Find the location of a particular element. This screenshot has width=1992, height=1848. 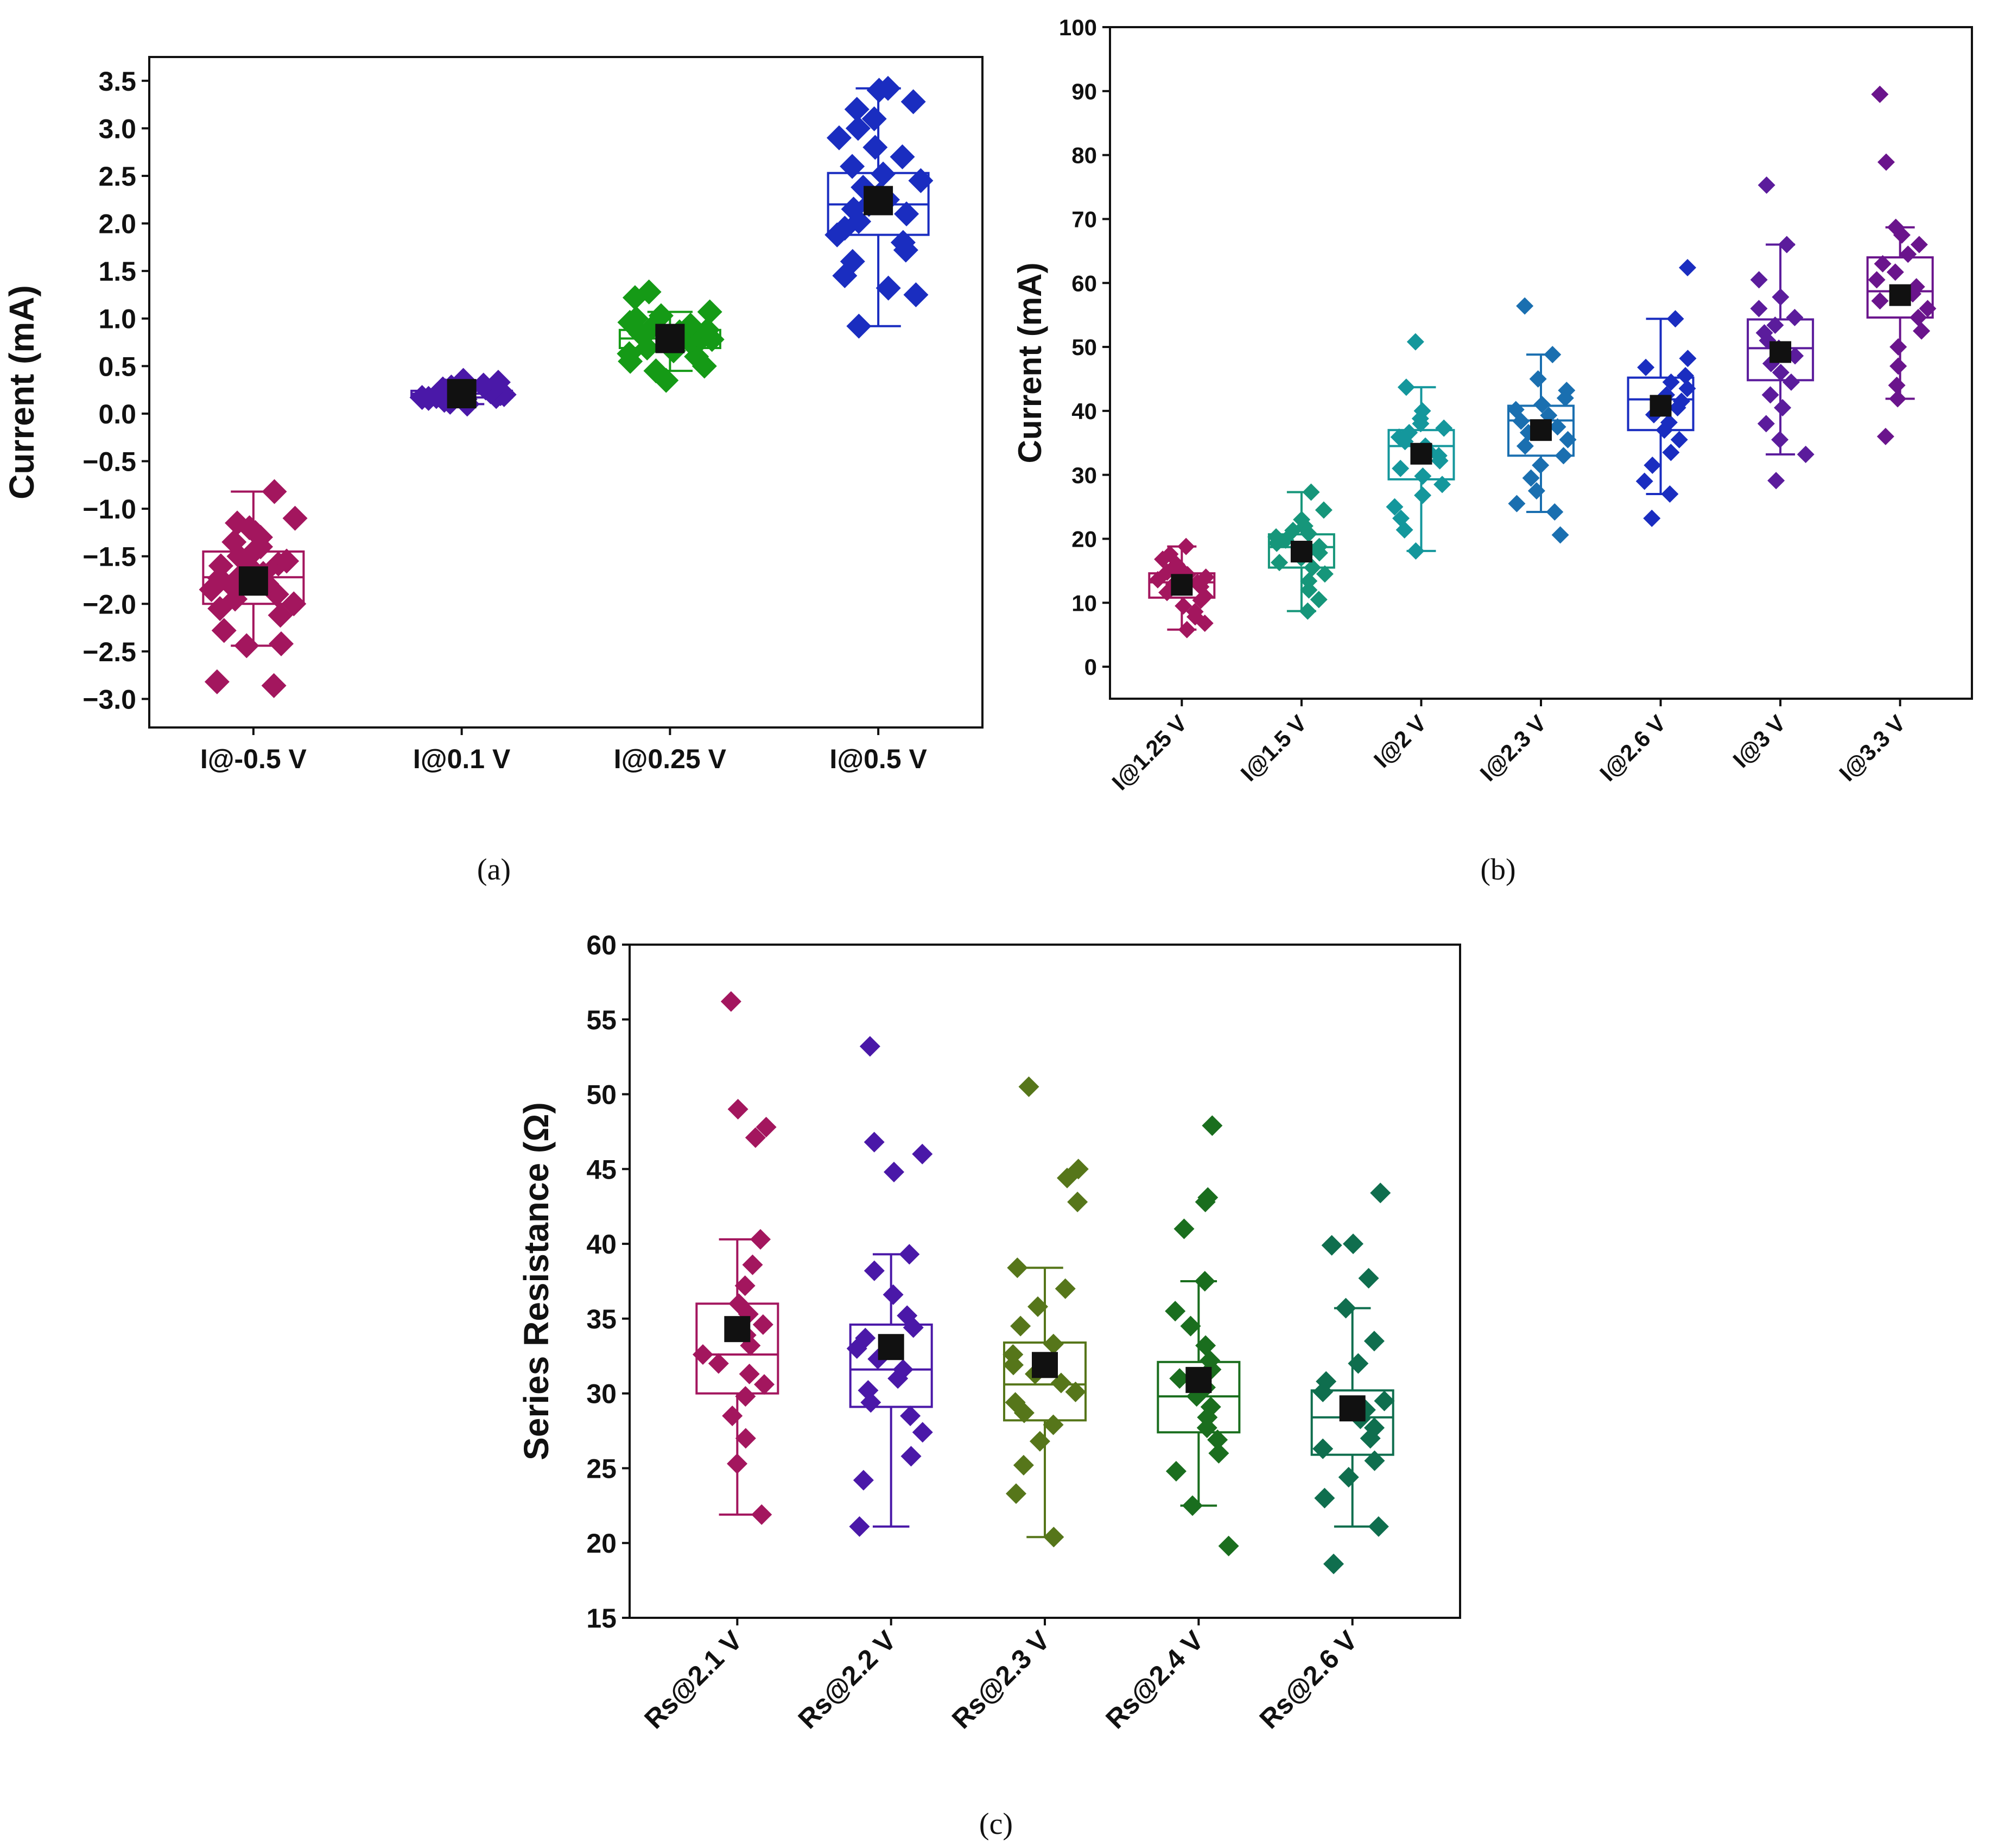

y-tick-label: 80 is located at coordinates (1084, 156).